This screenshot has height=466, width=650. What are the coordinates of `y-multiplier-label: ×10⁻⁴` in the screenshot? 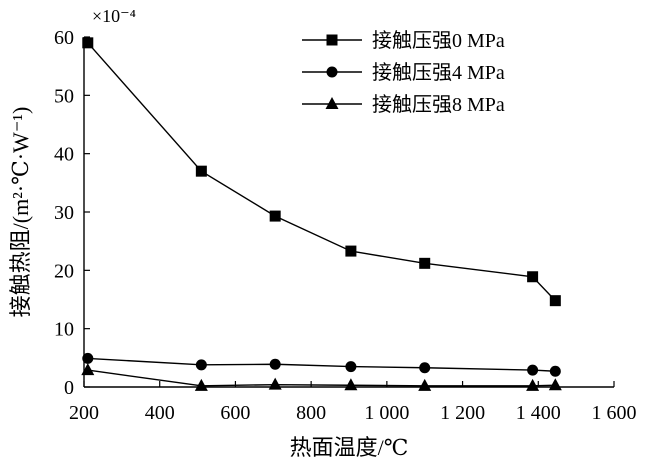 It's located at (114, 16).